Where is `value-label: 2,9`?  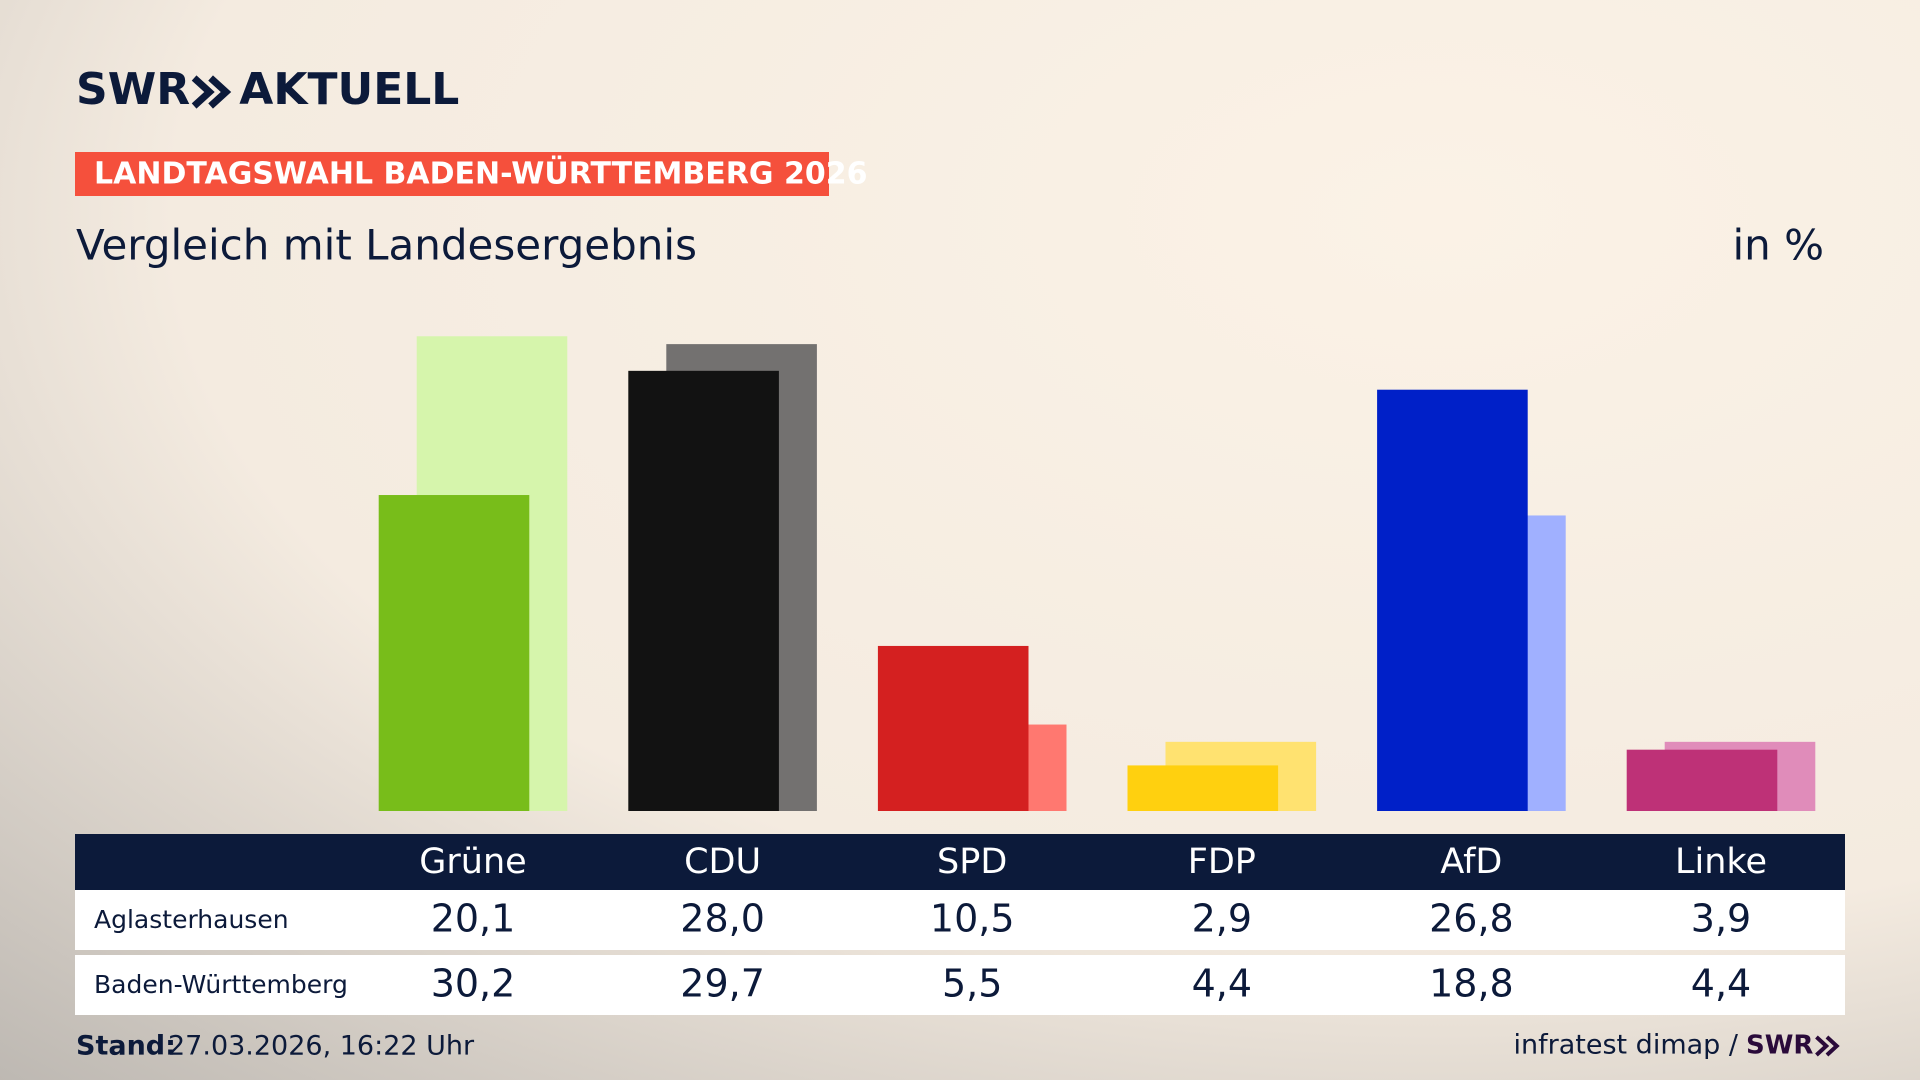
value-label: 2,9 is located at coordinates (1222, 919).